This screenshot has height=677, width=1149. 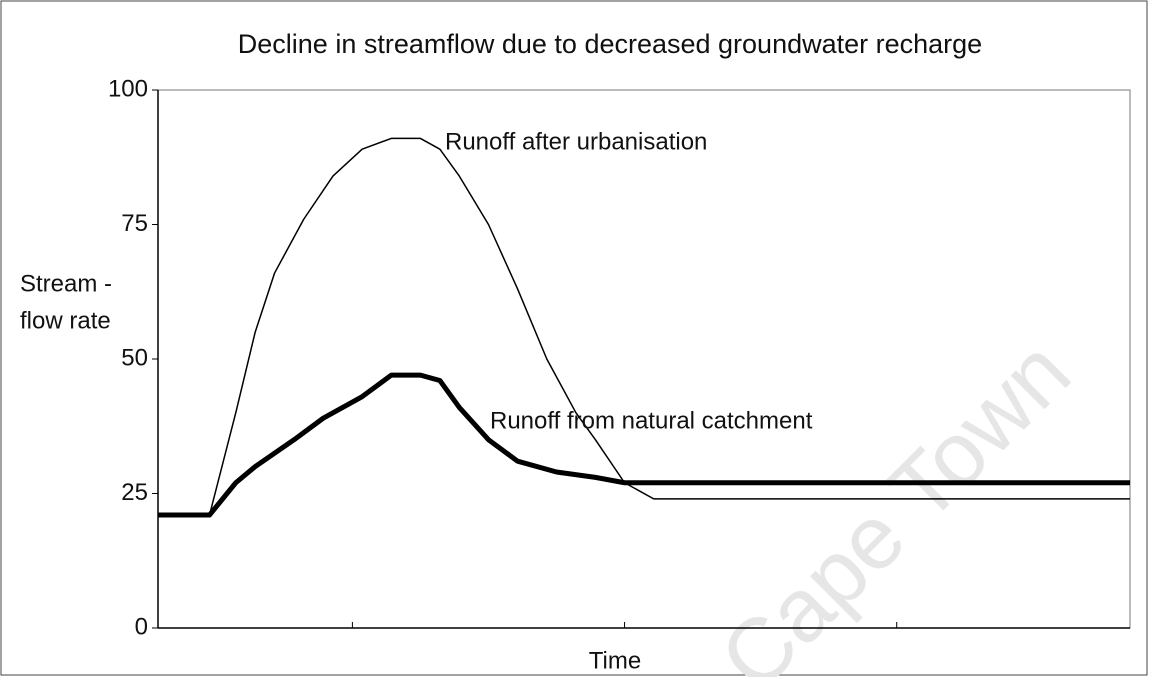 I want to click on series-label: Runoff from natural catchment, so click(x=651, y=420).